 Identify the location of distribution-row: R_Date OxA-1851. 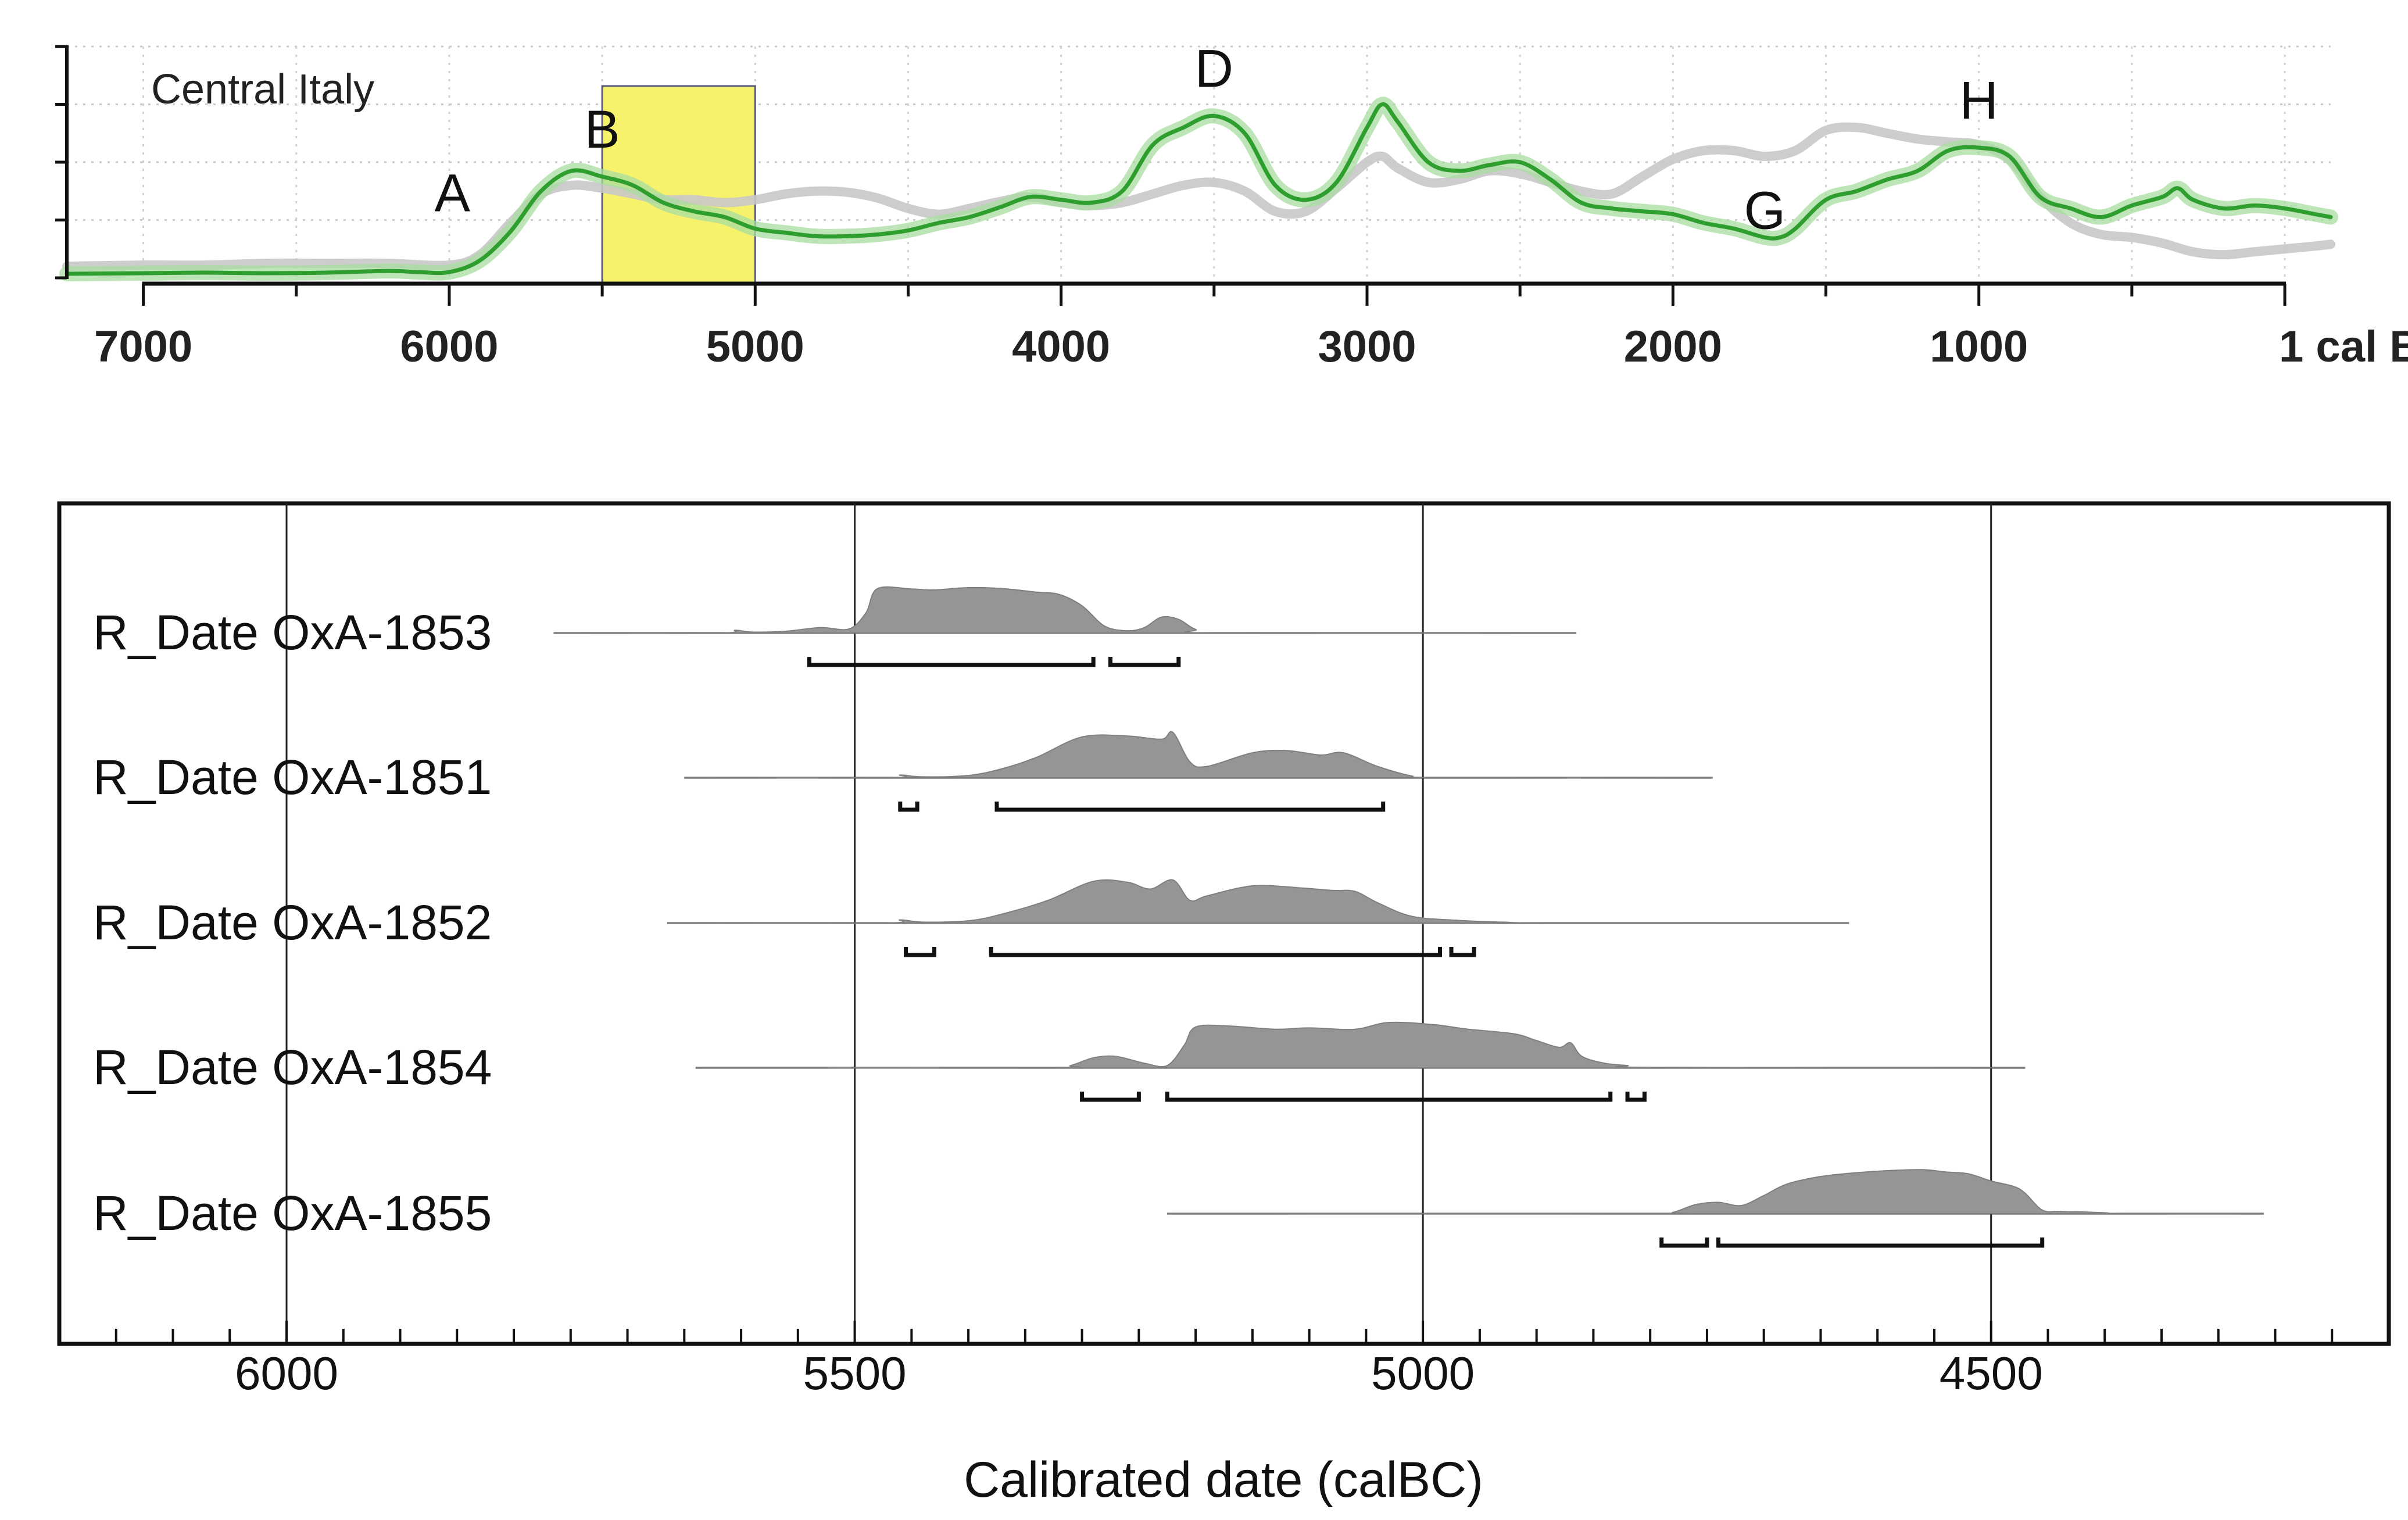
(903, 771).